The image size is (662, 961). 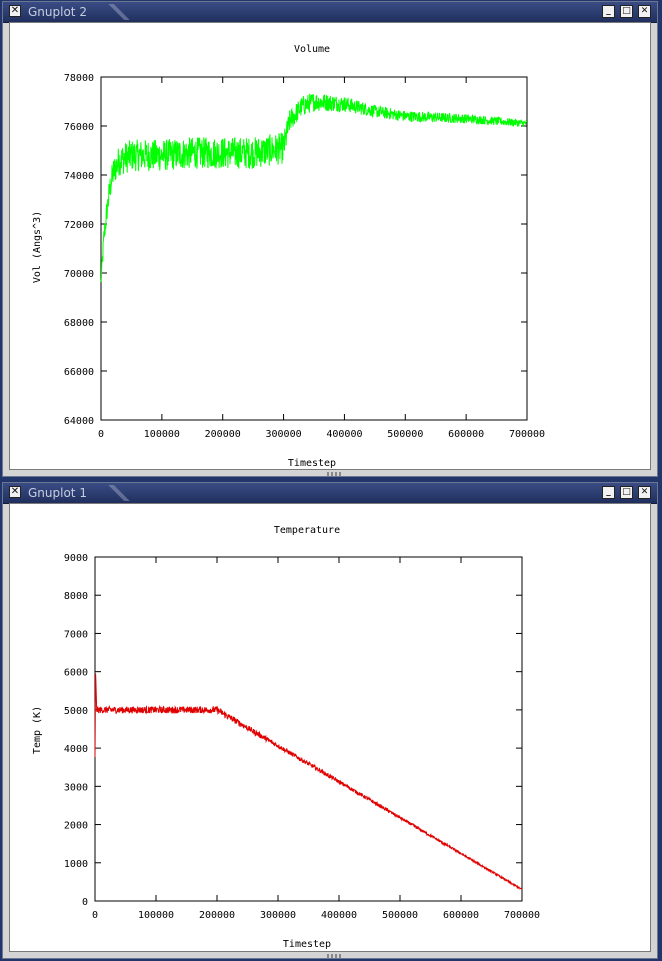 What do you see at coordinates (307, 530) in the screenshot?
I see `chart-title: Temperature` at bounding box center [307, 530].